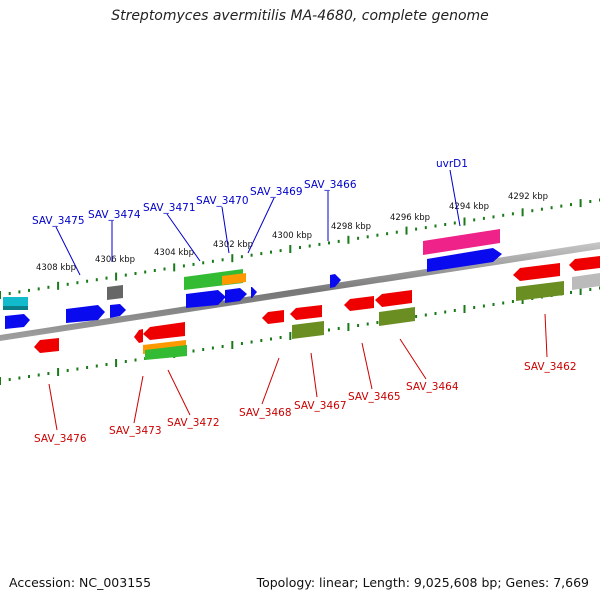 The height and width of the screenshot is (600, 600). I want to click on label-uvrd1: uvrD1, so click(452, 164).